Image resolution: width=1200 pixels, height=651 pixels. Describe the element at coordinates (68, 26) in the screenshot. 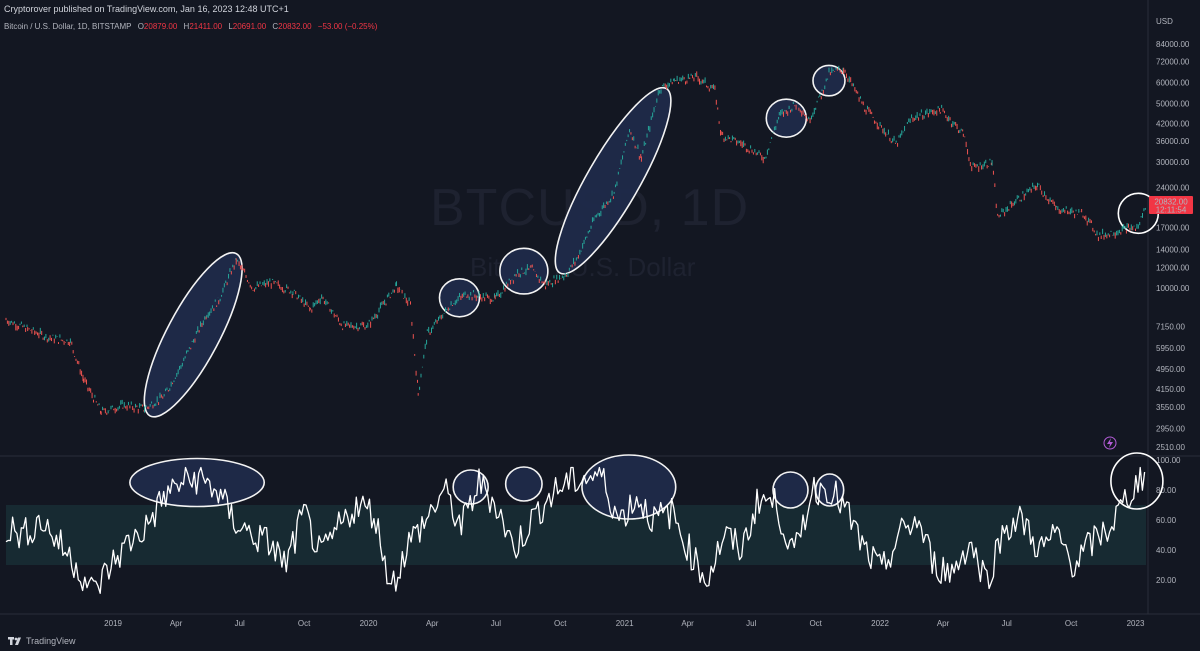

I see `symbol-name: Bitcoin / U.S. Dollar, 1D, BITSTAMP` at that location.